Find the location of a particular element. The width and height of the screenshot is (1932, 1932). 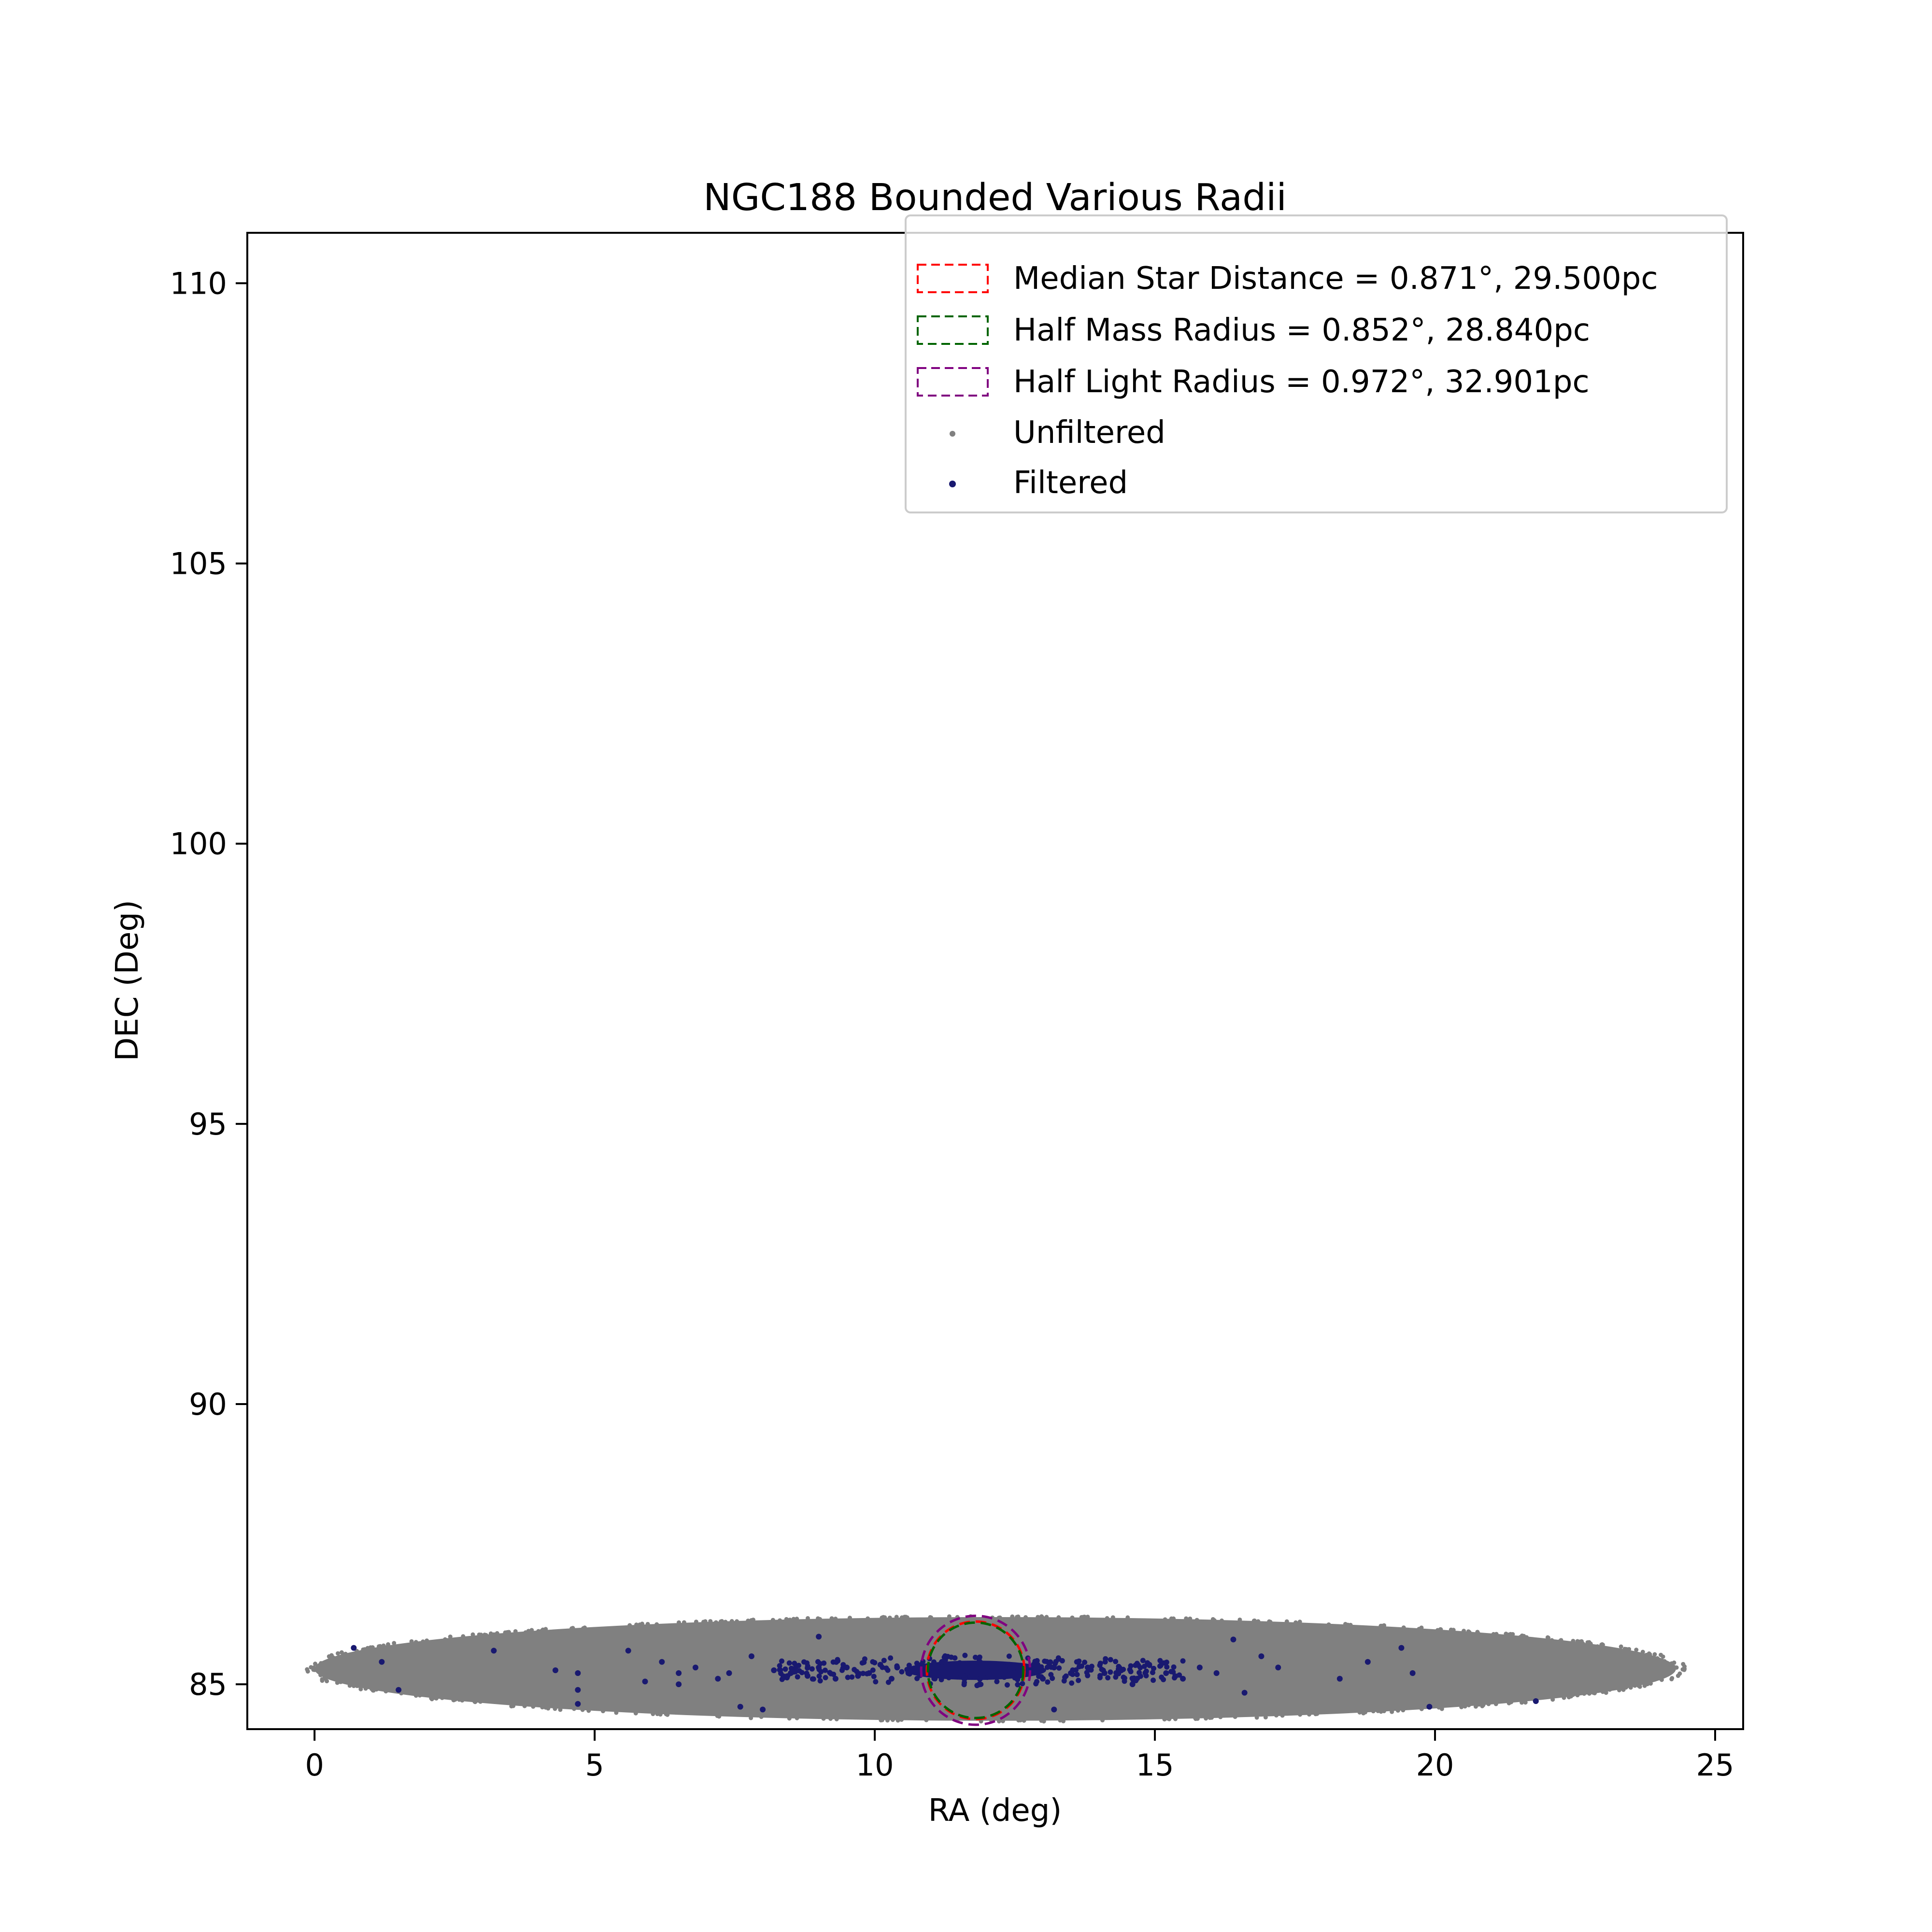

x-tick-label: 20 is located at coordinates (1435, 1765).